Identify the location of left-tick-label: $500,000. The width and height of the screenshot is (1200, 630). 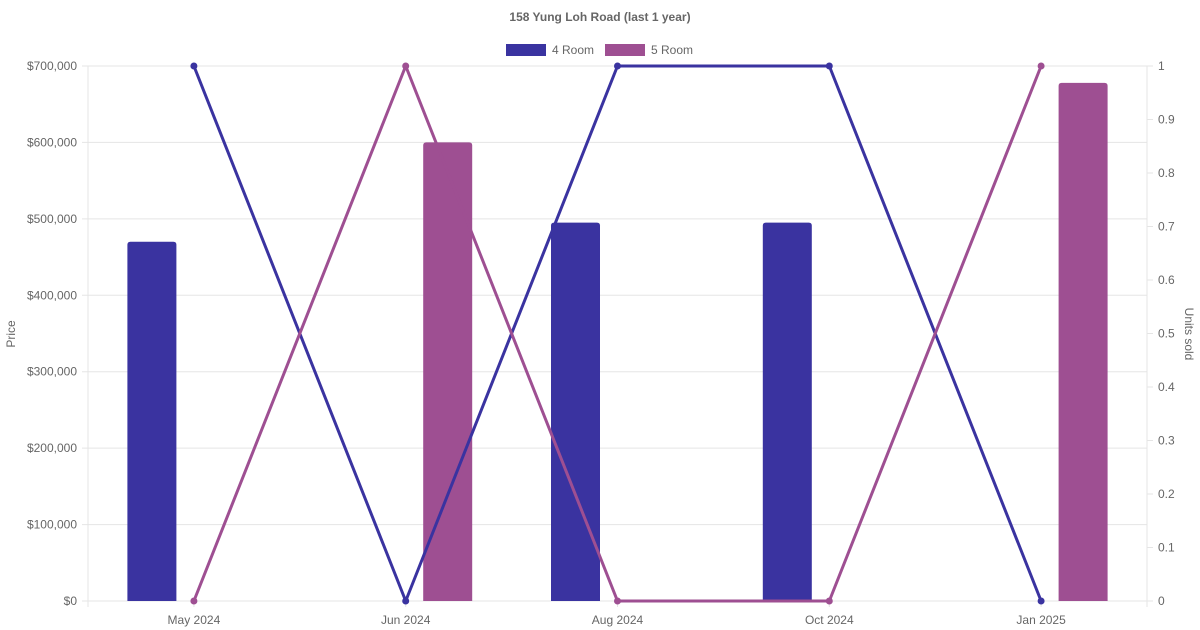
(52, 219).